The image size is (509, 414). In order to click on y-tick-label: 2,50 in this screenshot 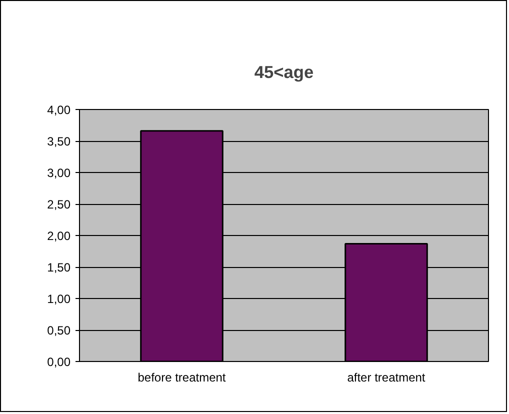, I will do `click(59, 205)`.